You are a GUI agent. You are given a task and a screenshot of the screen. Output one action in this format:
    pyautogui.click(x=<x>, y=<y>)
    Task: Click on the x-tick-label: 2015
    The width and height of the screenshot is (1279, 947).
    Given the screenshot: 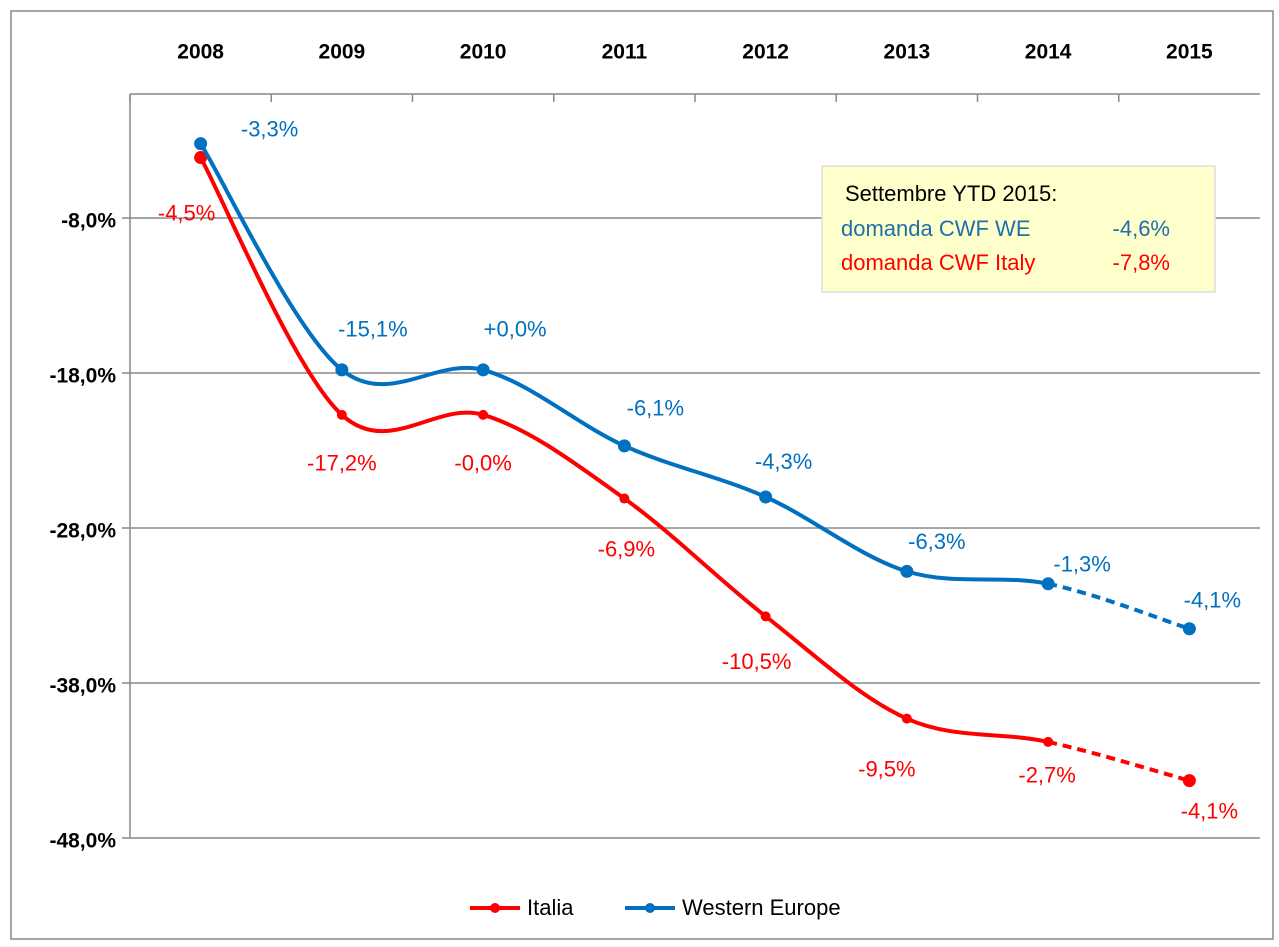 What is the action you would take?
    pyautogui.click(x=1189, y=52)
    